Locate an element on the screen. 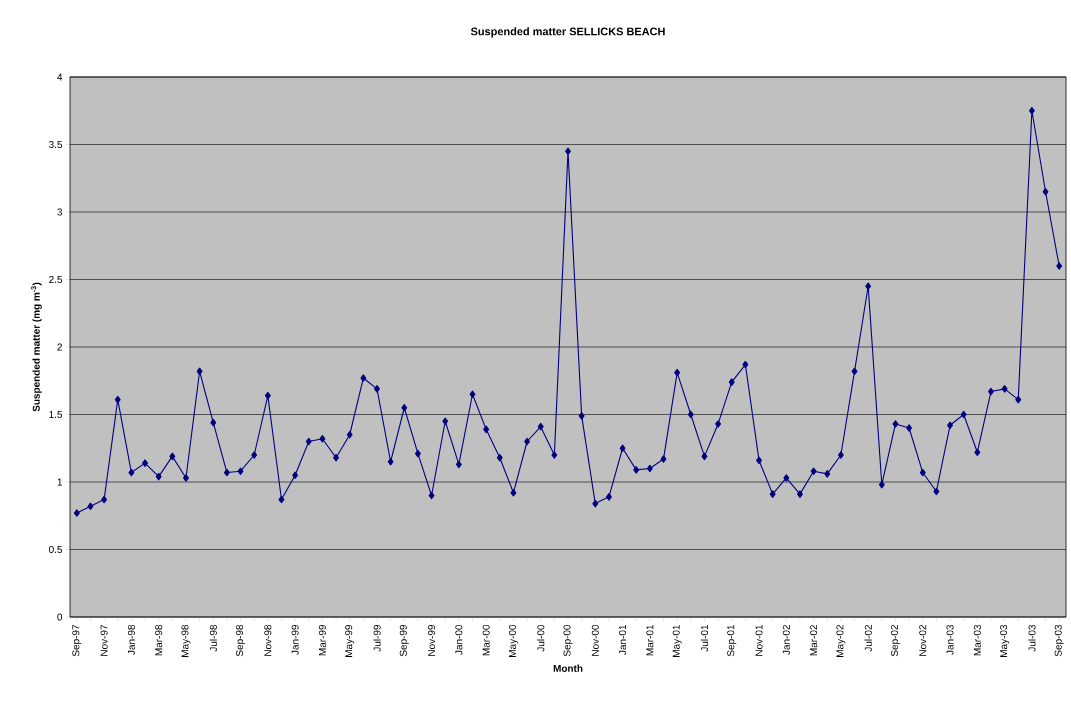 The image size is (1071, 713). y-tick-label: 2 is located at coordinates (59, 347).